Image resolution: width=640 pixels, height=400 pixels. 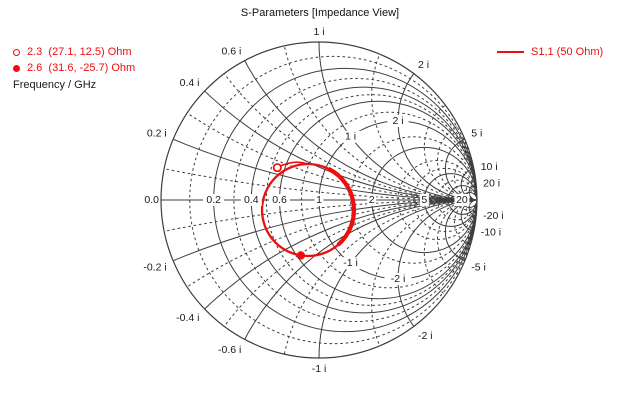 I want to click on axis-label: 20, so click(x=462, y=200).